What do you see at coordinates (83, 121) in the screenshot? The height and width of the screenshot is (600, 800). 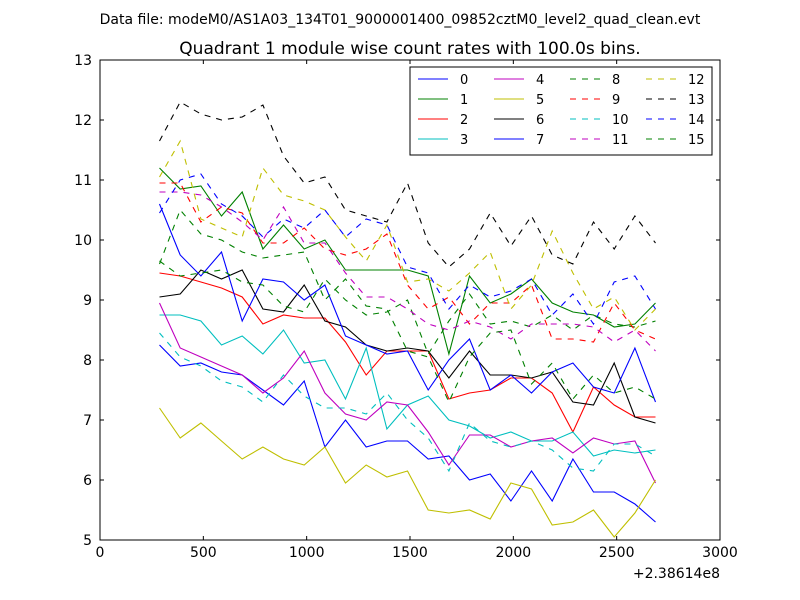 I see `y-tick-label: 12` at bounding box center [83, 121].